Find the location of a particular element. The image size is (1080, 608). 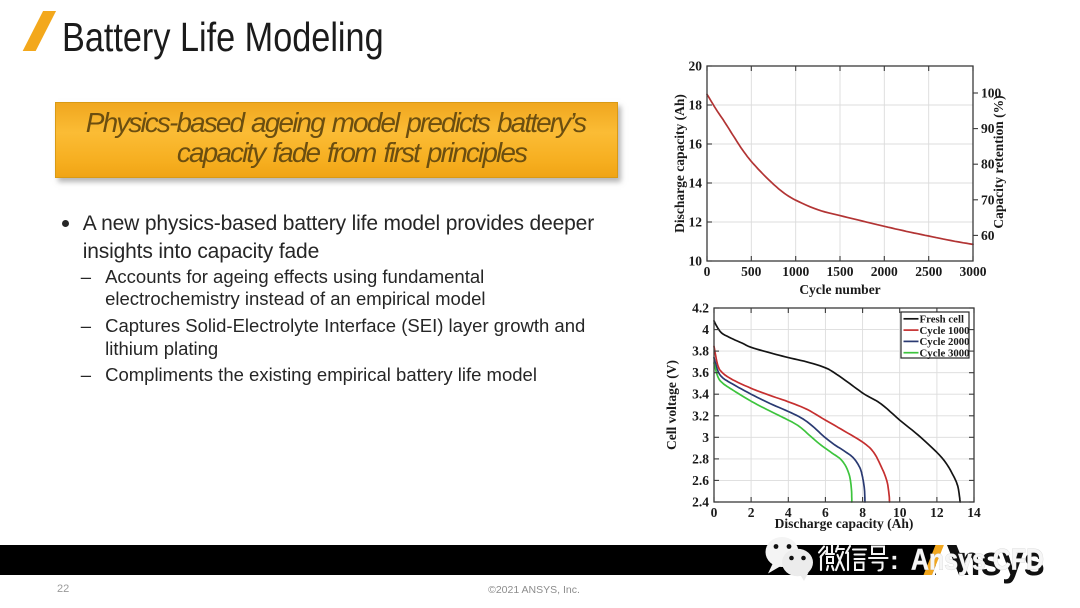

svg-text: 1500 is located at coordinates (840, 271).